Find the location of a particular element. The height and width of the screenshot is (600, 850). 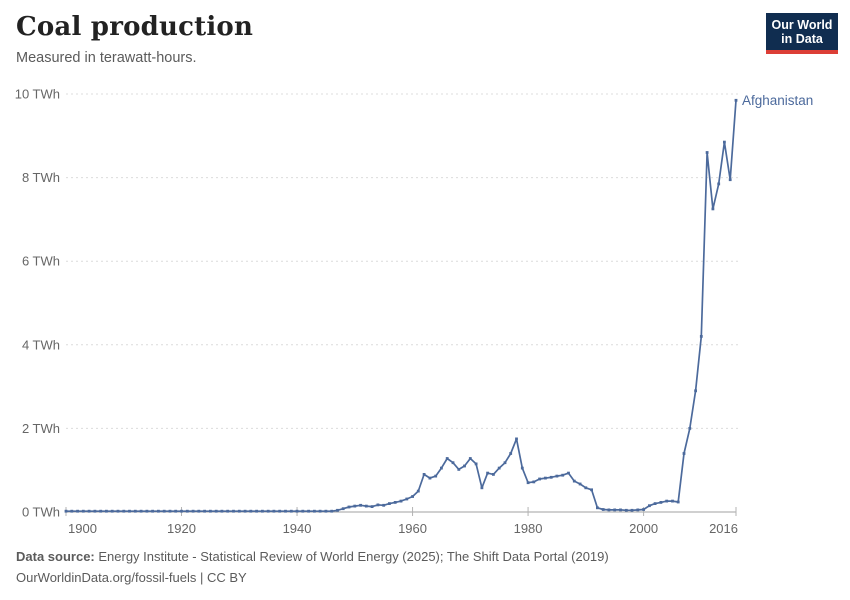

page-subtitle: Measured in terawatt-hours. is located at coordinates (106, 58).